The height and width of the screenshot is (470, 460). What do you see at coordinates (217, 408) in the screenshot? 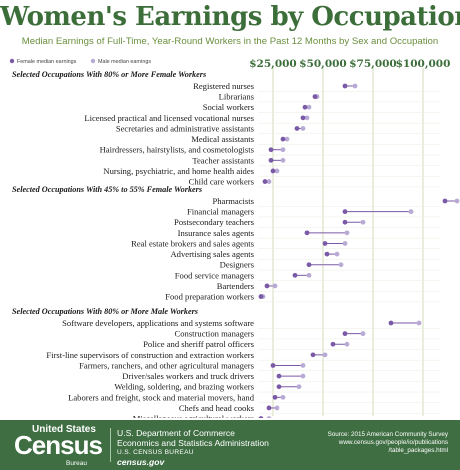
I see `occupation-label: Chefs and head cooks` at bounding box center [217, 408].